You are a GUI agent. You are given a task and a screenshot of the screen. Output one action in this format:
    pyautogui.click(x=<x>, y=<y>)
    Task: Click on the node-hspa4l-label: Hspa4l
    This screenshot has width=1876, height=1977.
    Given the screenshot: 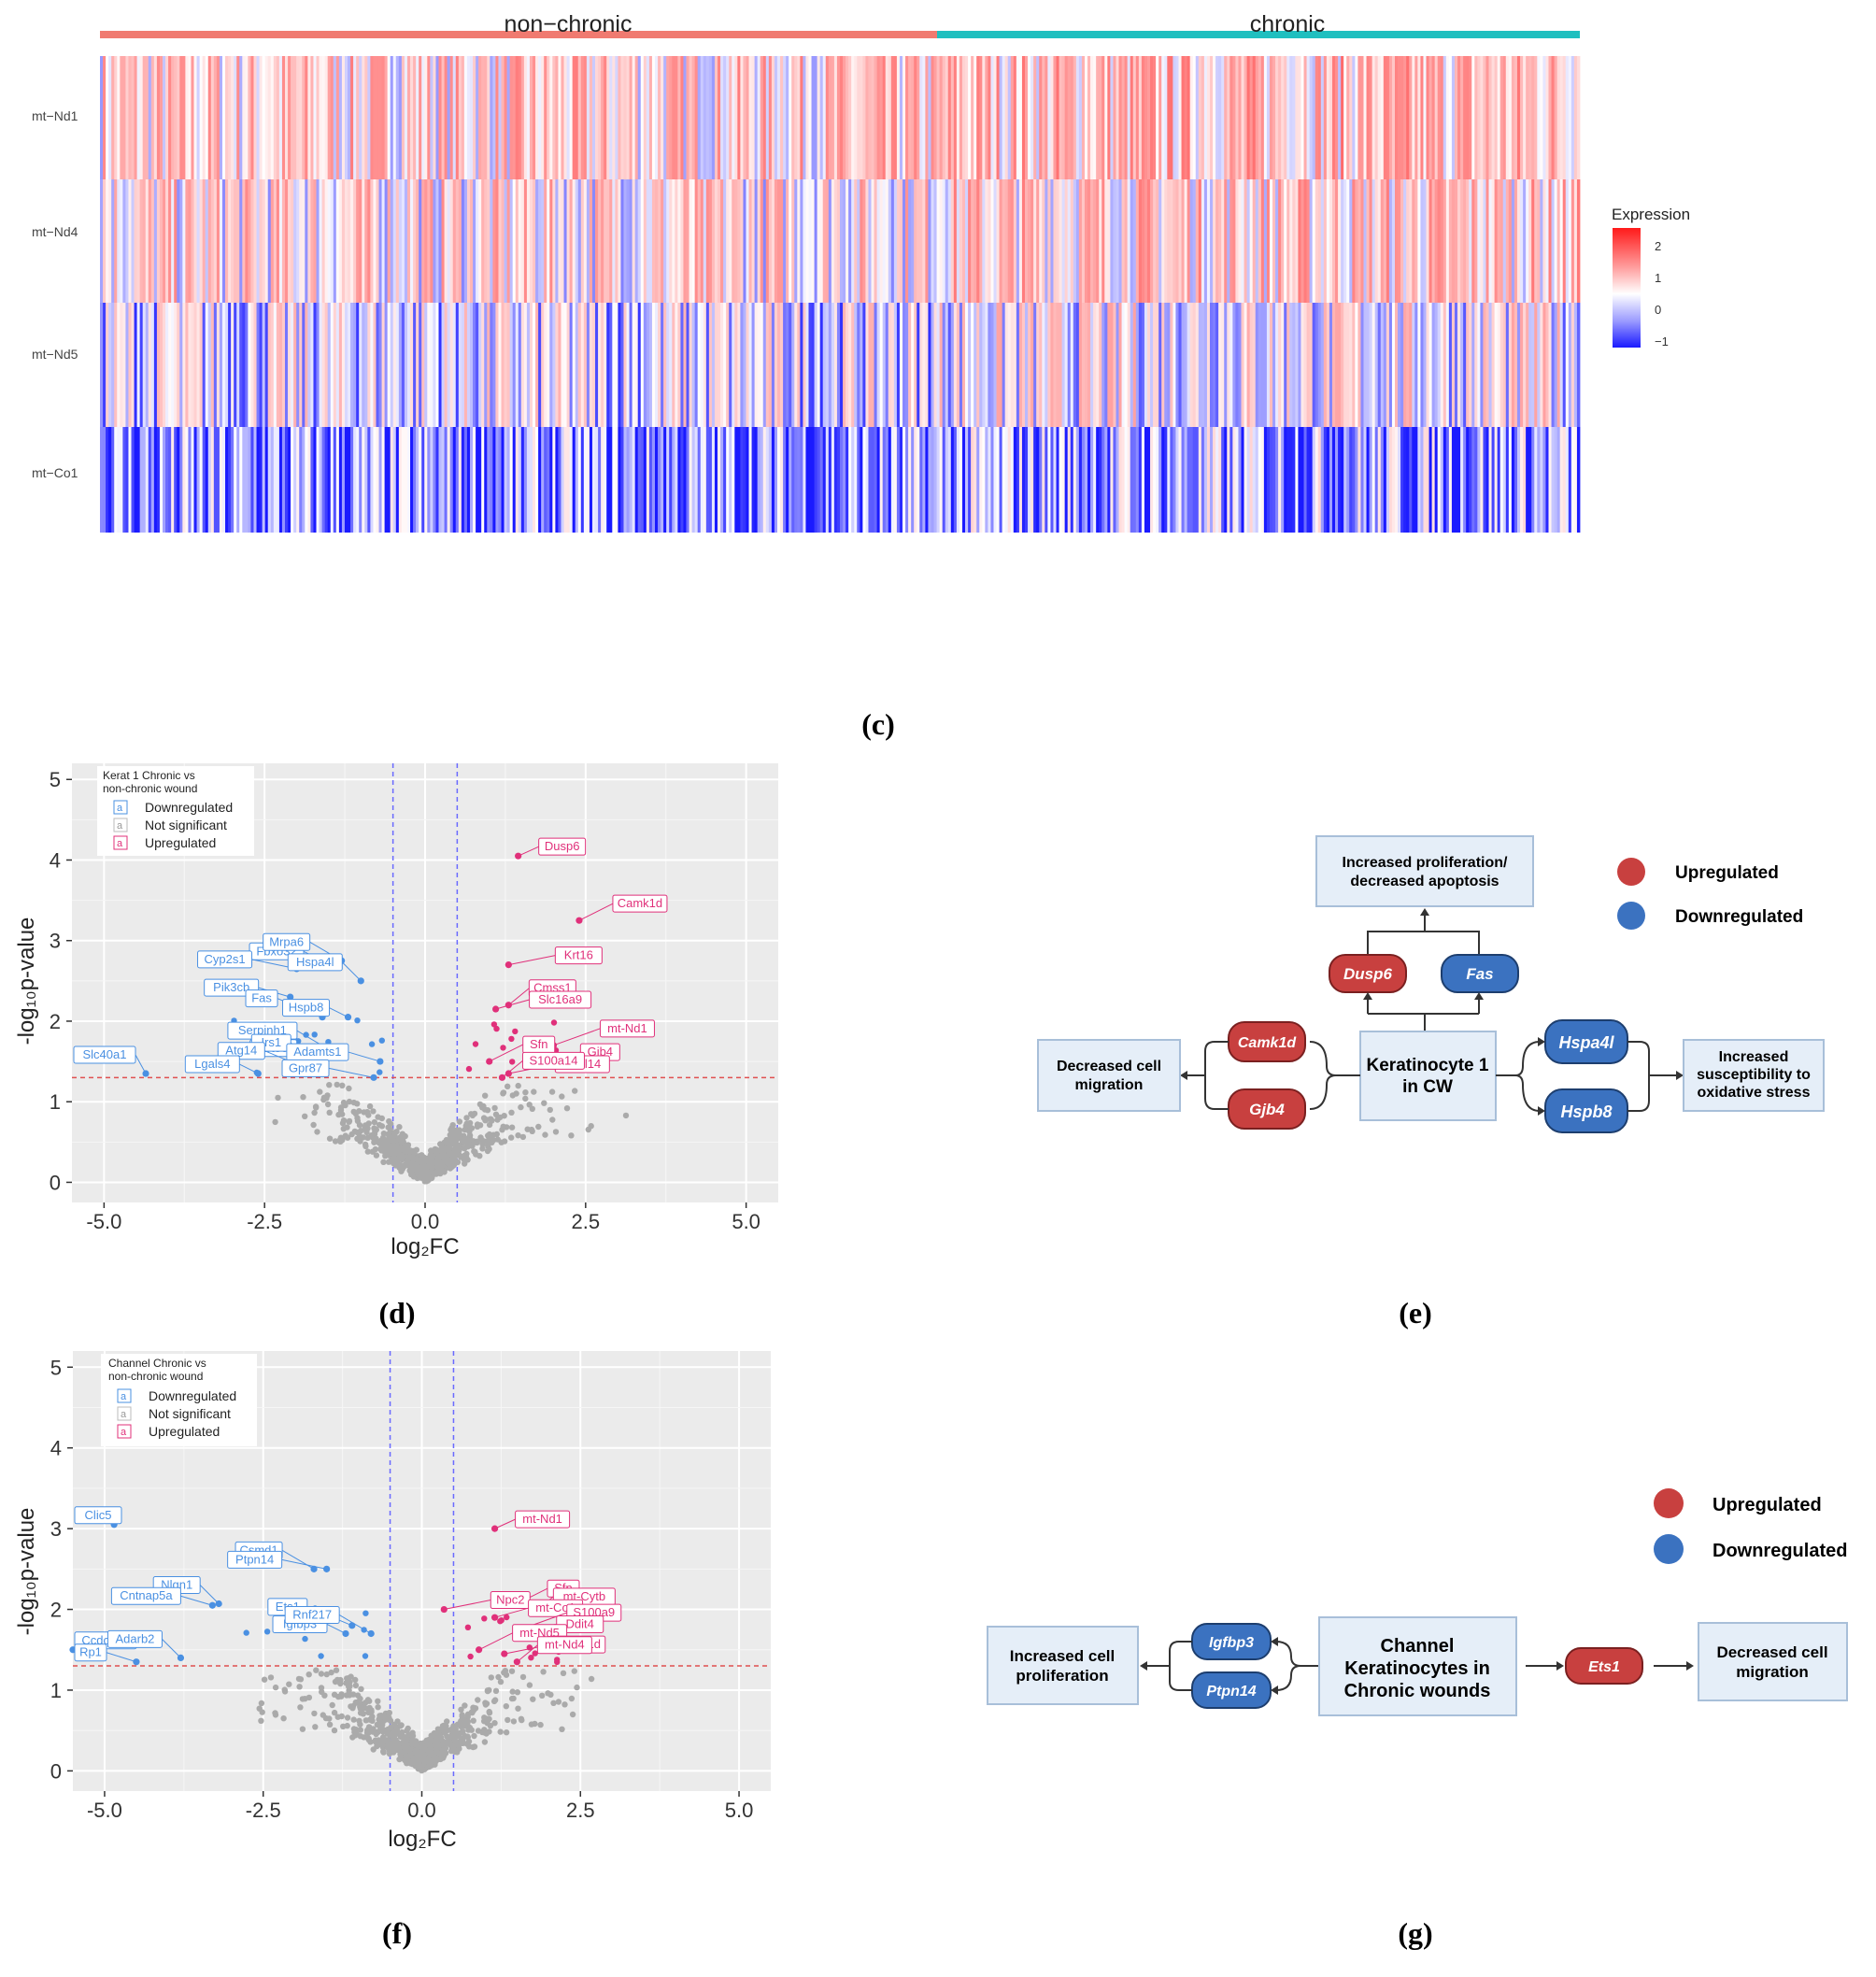 What is the action you would take?
    pyautogui.click(x=1586, y=1042)
    